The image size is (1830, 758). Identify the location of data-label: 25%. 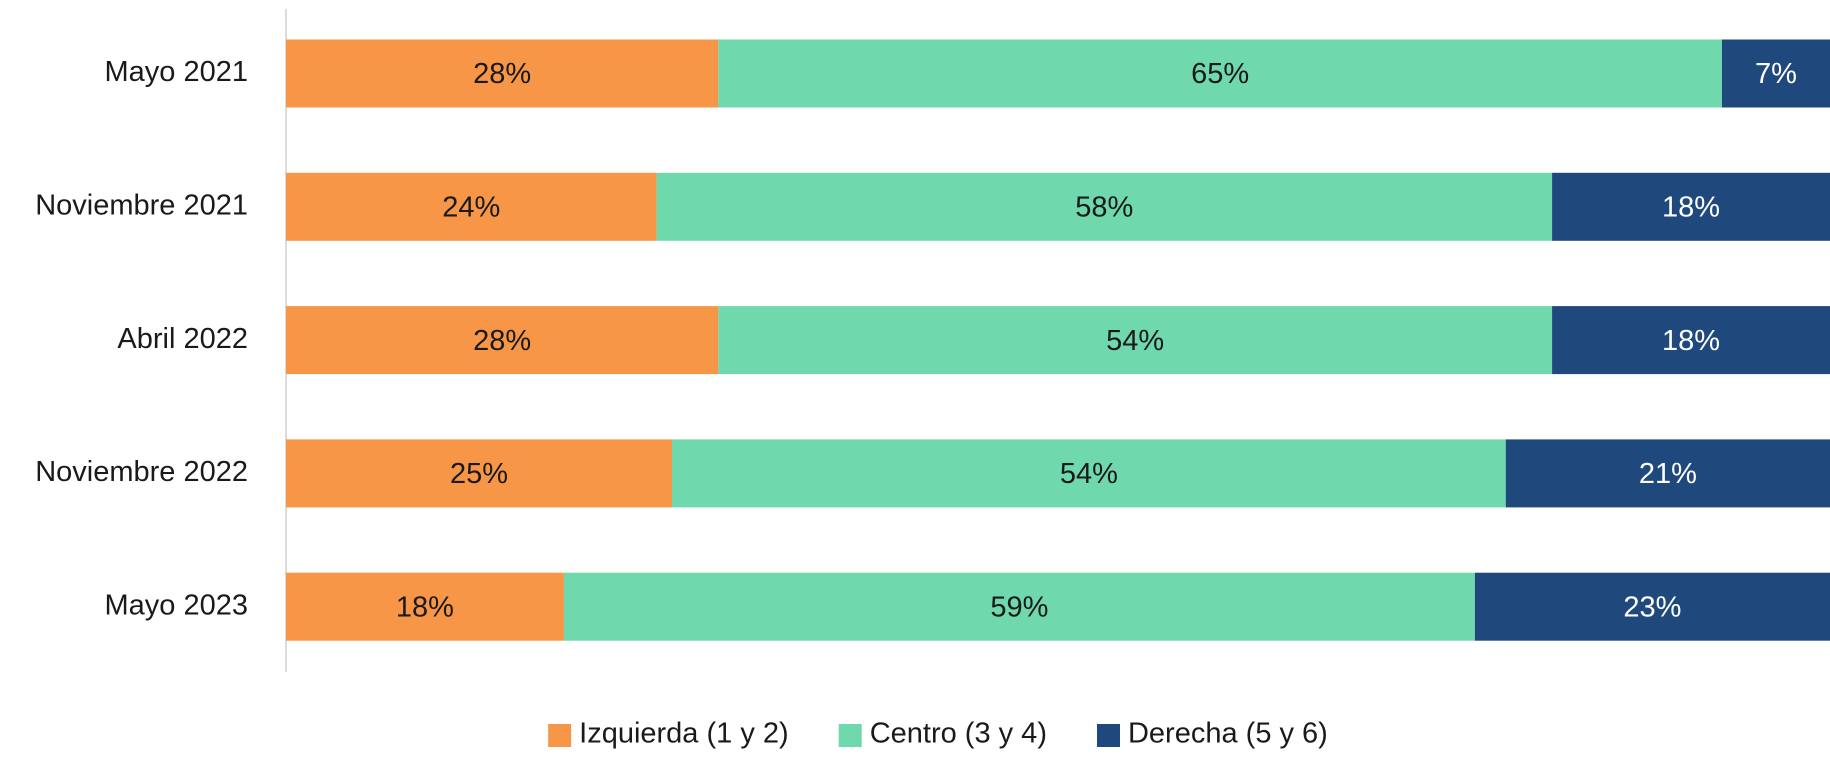
(479, 474).